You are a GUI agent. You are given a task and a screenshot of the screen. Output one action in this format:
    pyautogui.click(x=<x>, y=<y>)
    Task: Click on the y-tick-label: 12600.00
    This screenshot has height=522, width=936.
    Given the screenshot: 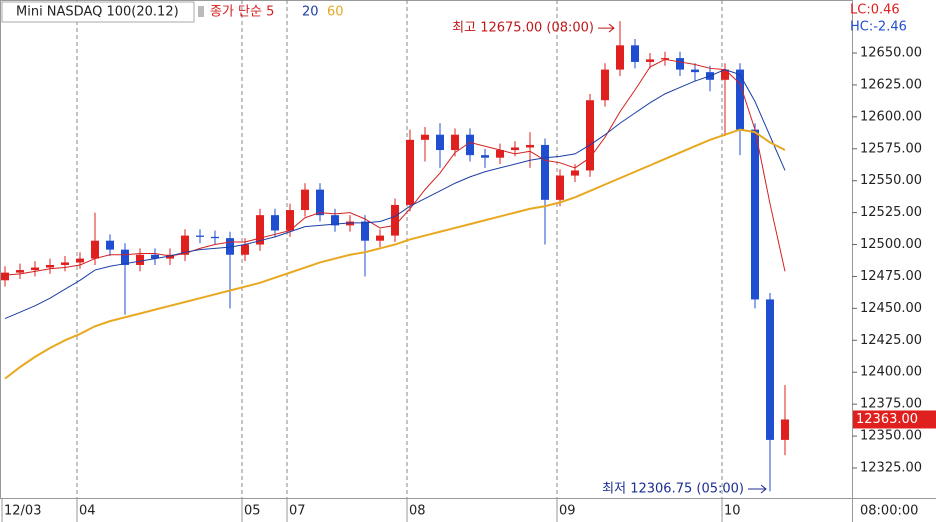 What is the action you would take?
    pyautogui.click(x=891, y=116)
    